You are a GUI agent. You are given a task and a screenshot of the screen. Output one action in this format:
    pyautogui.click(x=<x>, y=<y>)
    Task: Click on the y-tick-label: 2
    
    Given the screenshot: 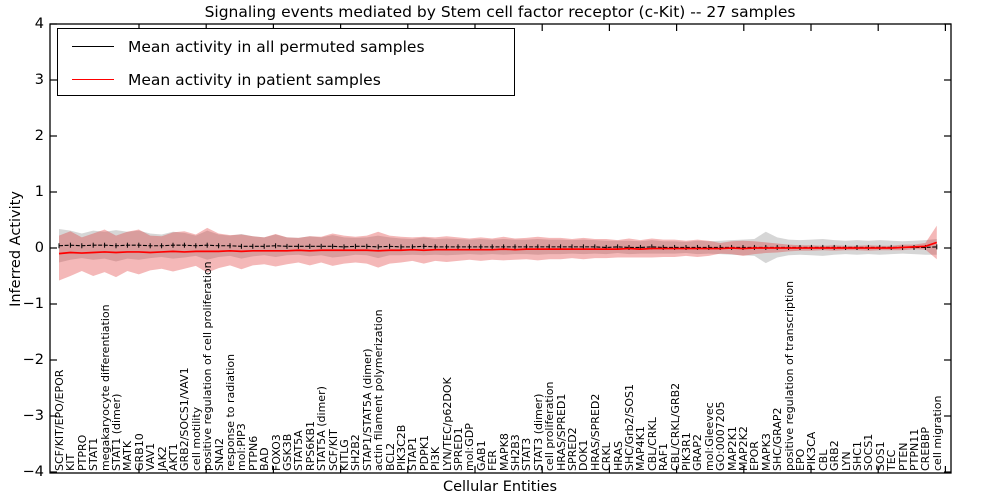 What is the action you would take?
    pyautogui.click(x=39, y=136)
    